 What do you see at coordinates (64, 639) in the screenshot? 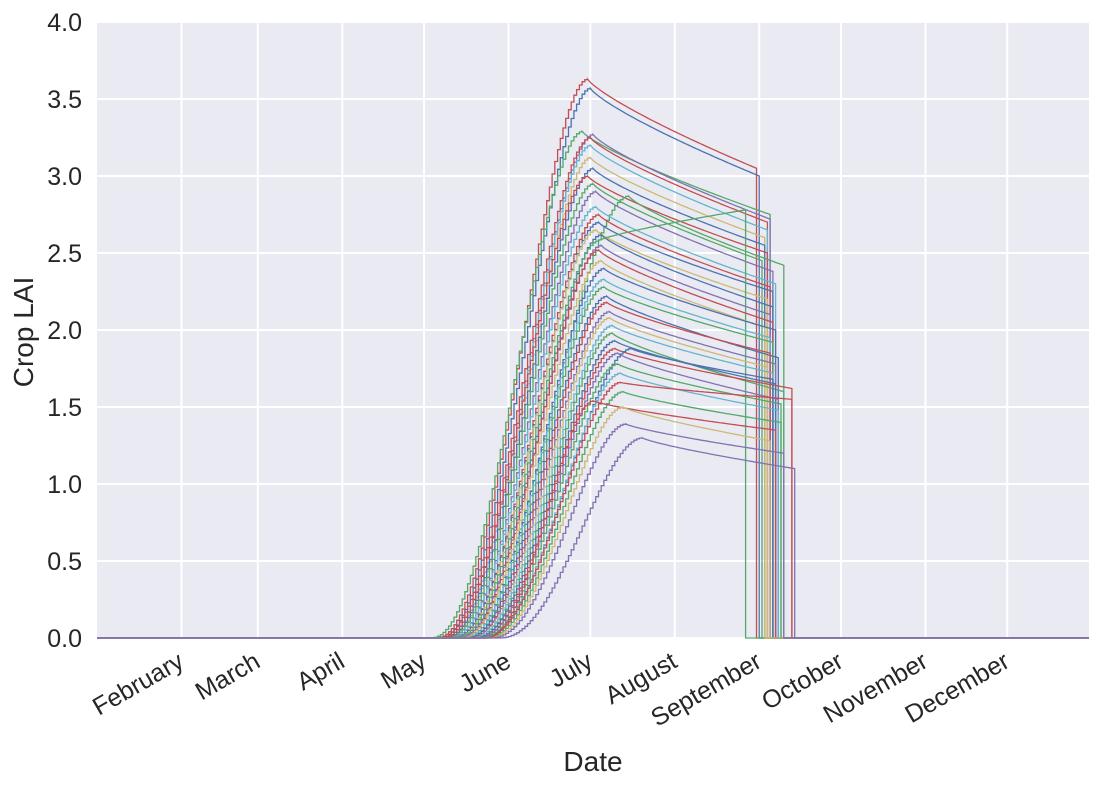
I see `y-tick-label: 0.0` at bounding box center [64, 639].